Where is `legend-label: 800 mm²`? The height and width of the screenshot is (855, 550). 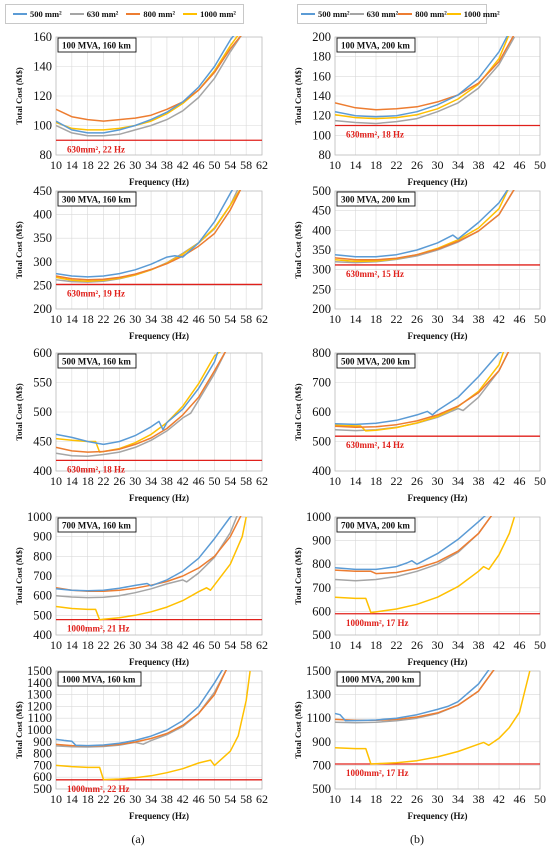 legend-label: 800 mm² is located at coordinates (431, 14).